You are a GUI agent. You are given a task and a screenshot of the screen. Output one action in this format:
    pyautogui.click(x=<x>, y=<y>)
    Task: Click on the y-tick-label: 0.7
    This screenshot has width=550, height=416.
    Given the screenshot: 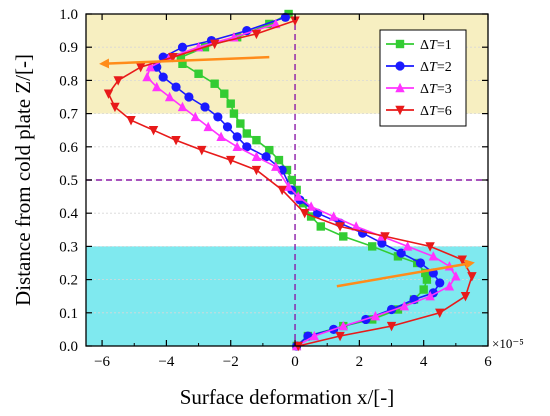 What is the action you would take?
    pyautogui.click(x=68, y=115)
    